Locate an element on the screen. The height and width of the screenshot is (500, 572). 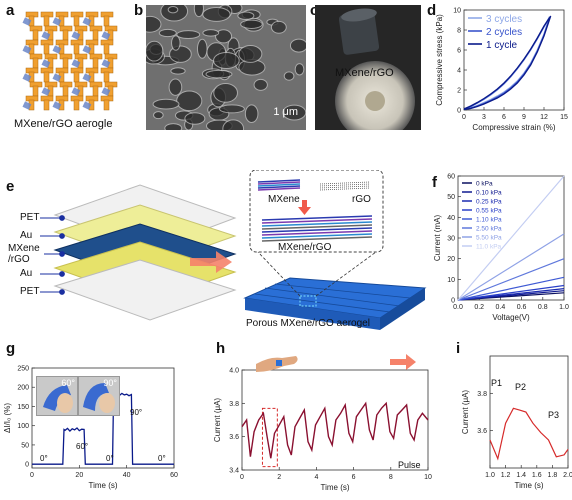
y-tick-label: 50 is located at coordinates (451, 197).